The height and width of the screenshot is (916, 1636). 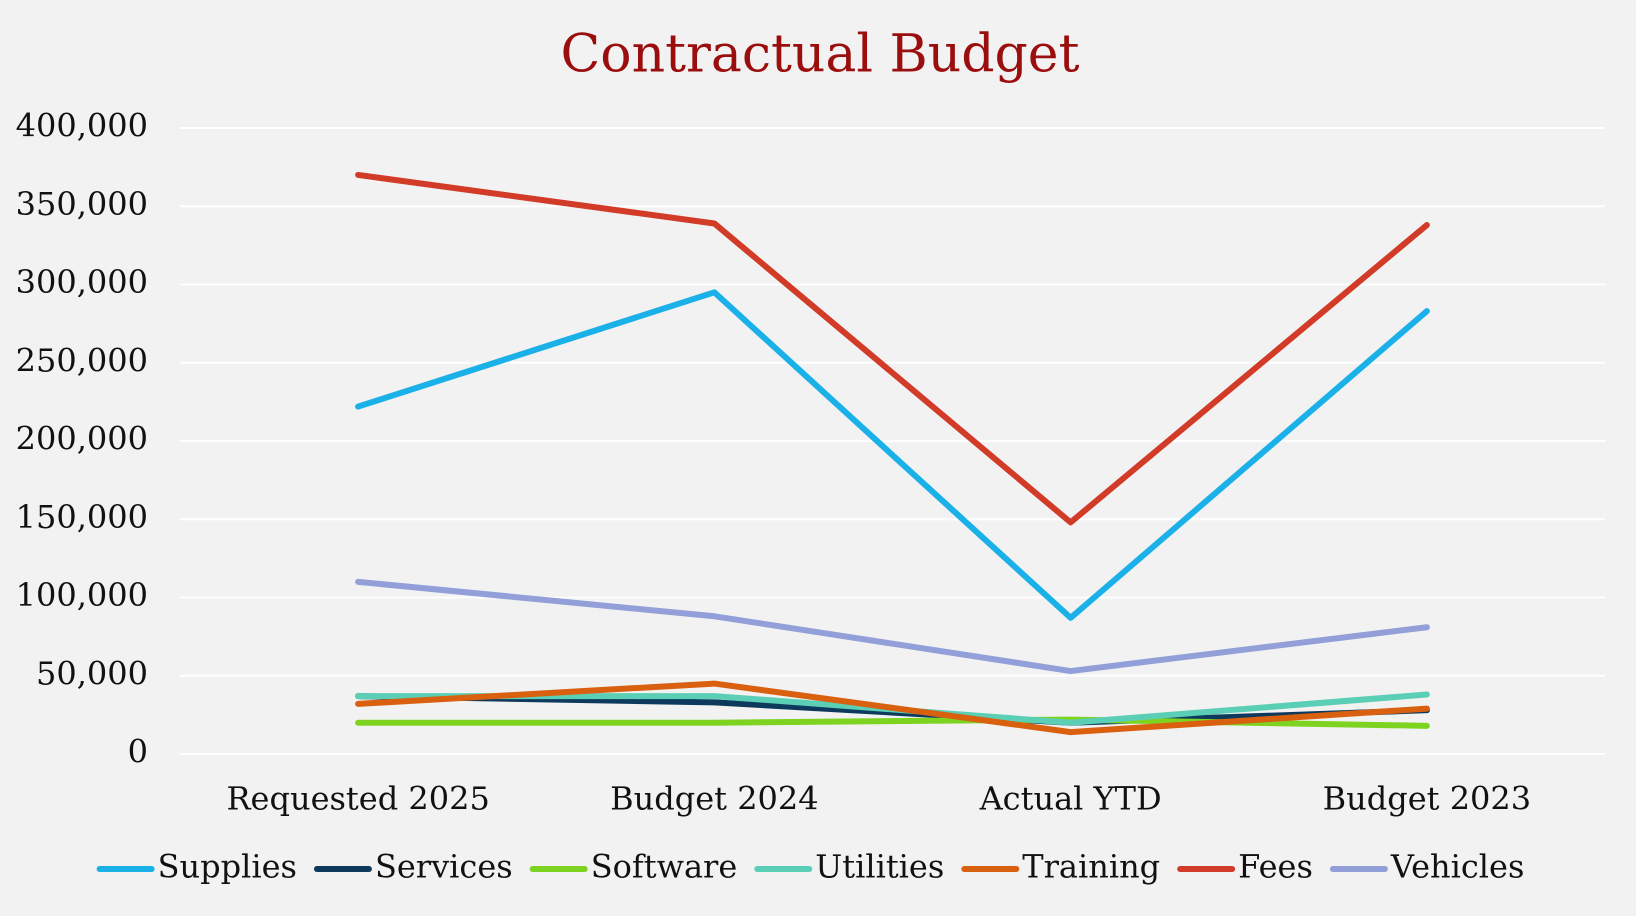 What do you see at coordinates (444, 867) in the screenshot?
I see `legend-label: Services` at bounding box center [444, 867].